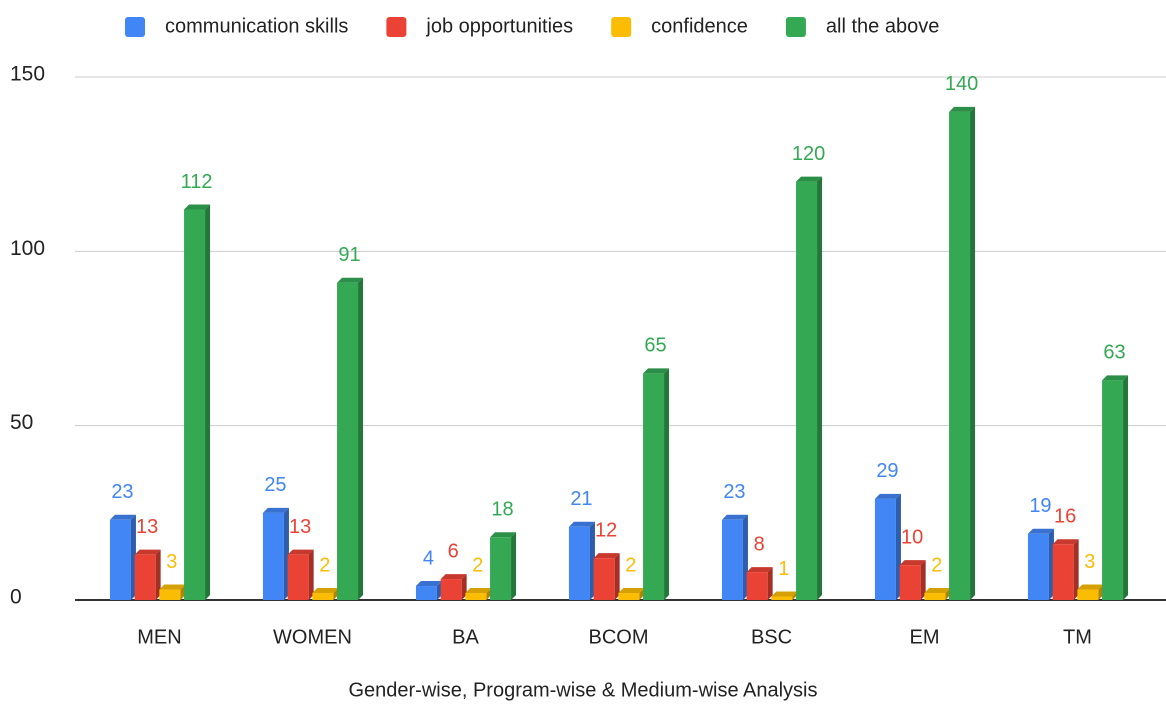  What do you see at coordinates (581, 499) in the screenshot?
I see `data-label: 21` at bounding box center [581, 499].